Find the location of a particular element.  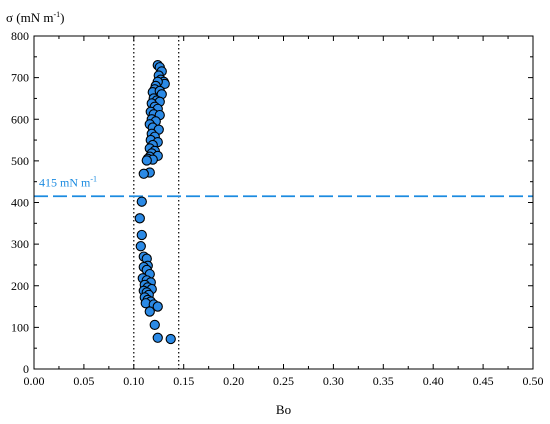

reference-line-label: 415 mN m-1 is located at coordinates (68, 181).